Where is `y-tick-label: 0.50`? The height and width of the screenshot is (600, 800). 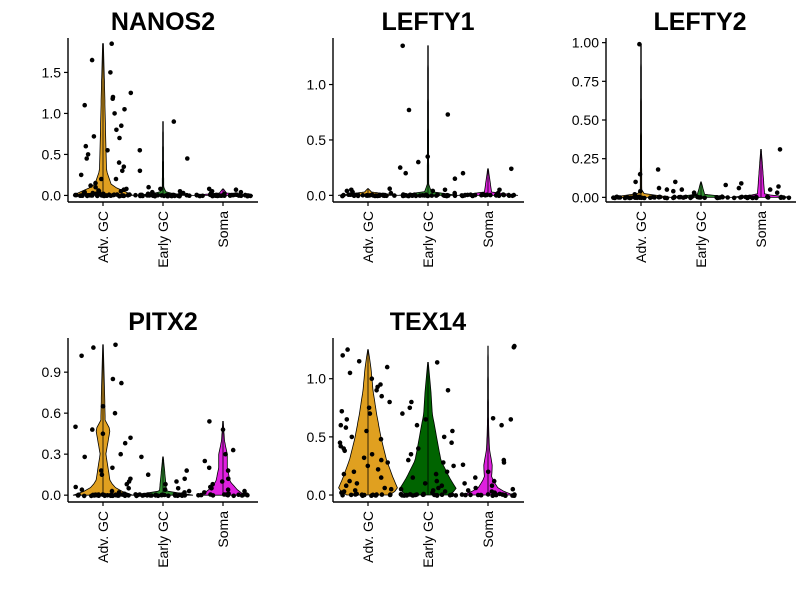
y-tick-label: 0.50 is located at coordinates (585, 120).